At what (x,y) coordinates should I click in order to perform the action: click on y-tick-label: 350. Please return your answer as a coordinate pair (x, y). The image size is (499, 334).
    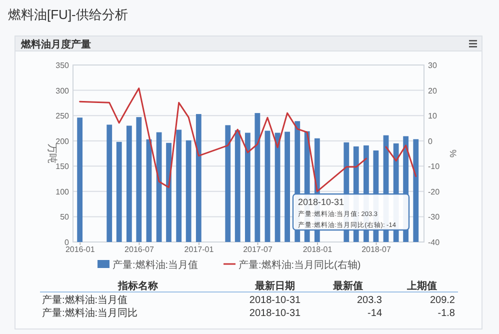
    Looking at the image, I should click on (63, 65).